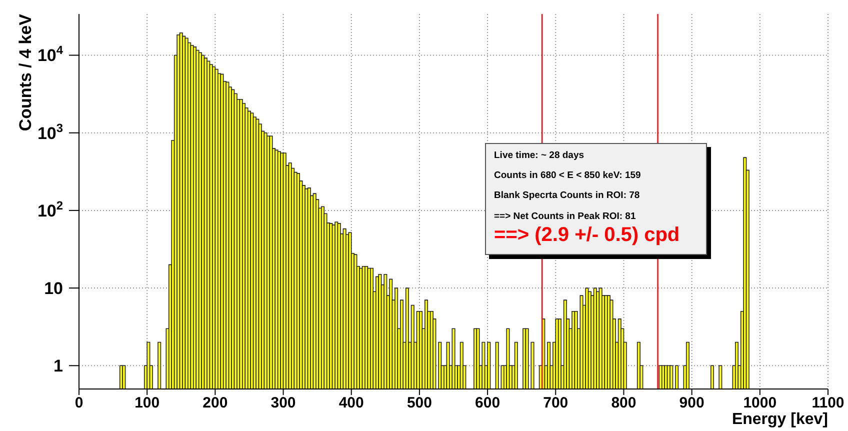  I want to click on y-tick-label: 1, so click(58, 366).